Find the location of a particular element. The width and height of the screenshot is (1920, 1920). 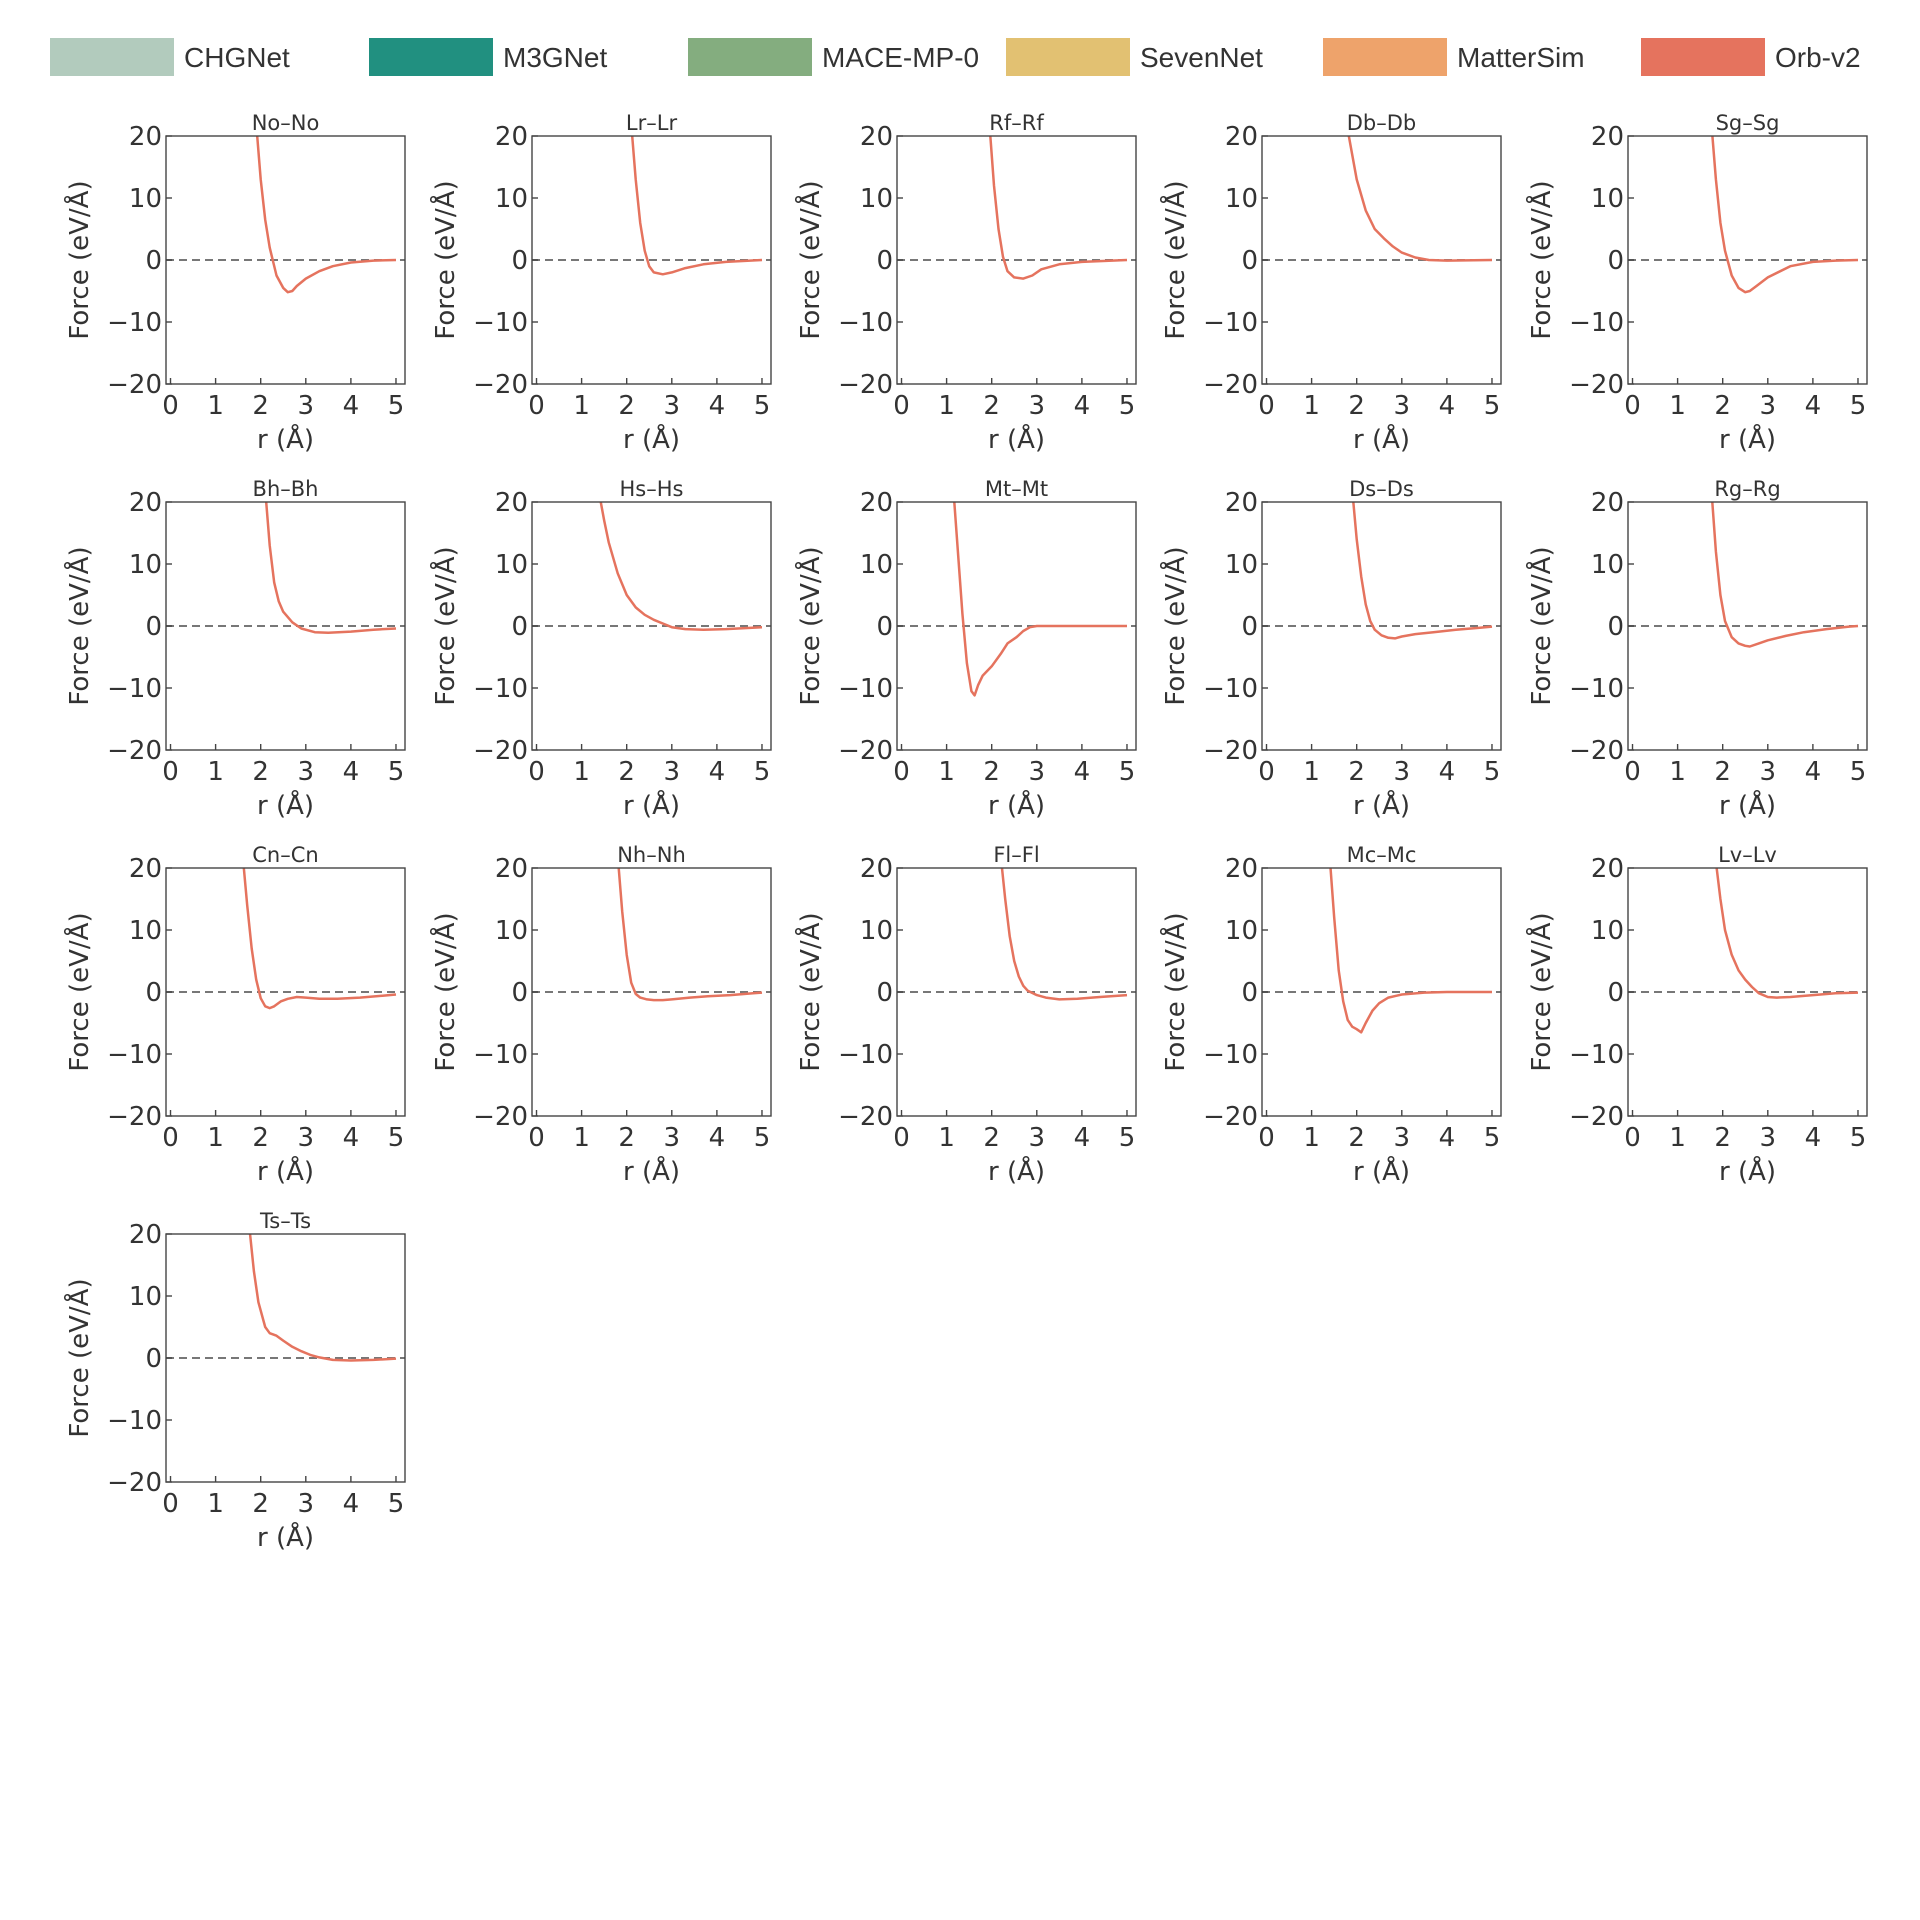

legend-label: SevenNet is located at coordinates (1201, 57).